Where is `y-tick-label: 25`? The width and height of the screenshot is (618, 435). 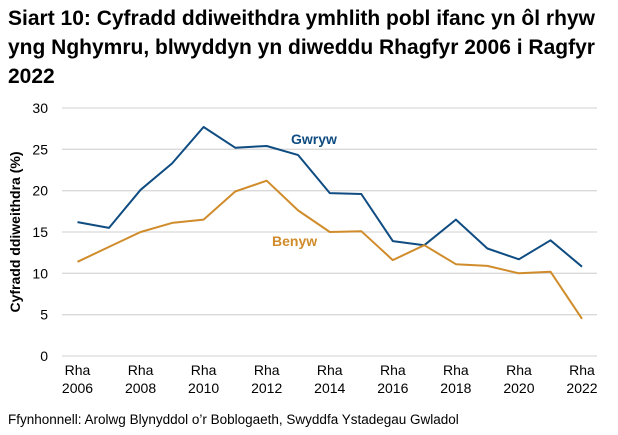 y-tick-label: 25 is located at coordinates (40, 149).